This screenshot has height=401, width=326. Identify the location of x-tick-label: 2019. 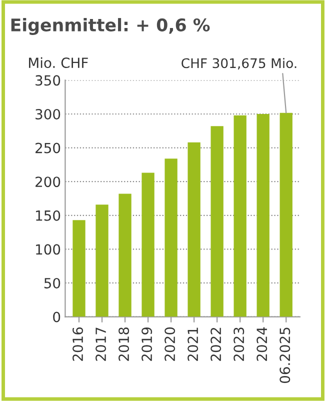
(147, 344).